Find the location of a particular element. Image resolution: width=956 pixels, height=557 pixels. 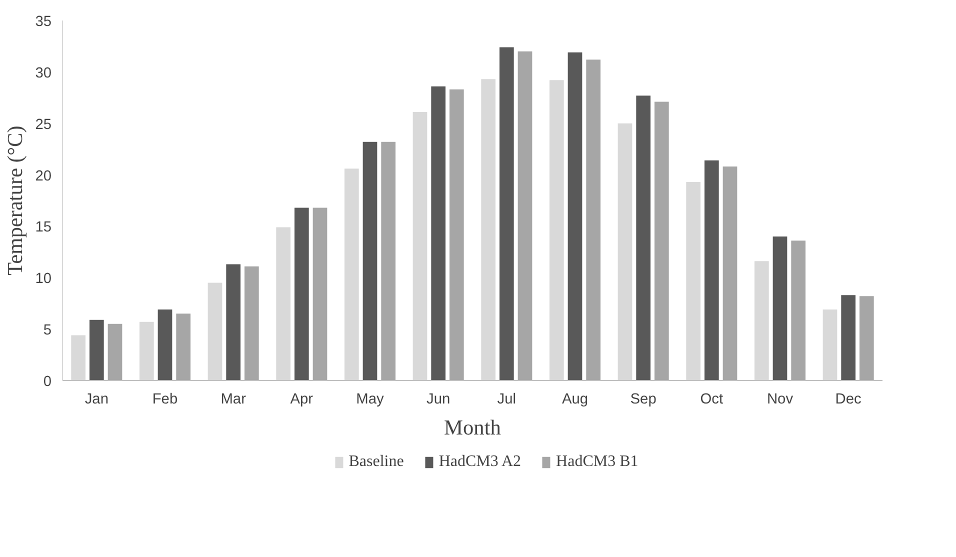

y-tick-label: 25 is located at coordinates (43, 124).